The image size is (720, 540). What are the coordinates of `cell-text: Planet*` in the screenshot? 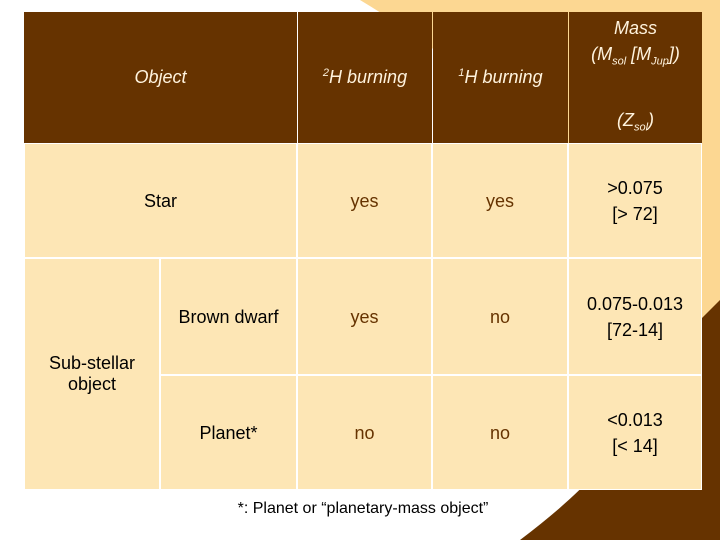 It's located at (228, 432).